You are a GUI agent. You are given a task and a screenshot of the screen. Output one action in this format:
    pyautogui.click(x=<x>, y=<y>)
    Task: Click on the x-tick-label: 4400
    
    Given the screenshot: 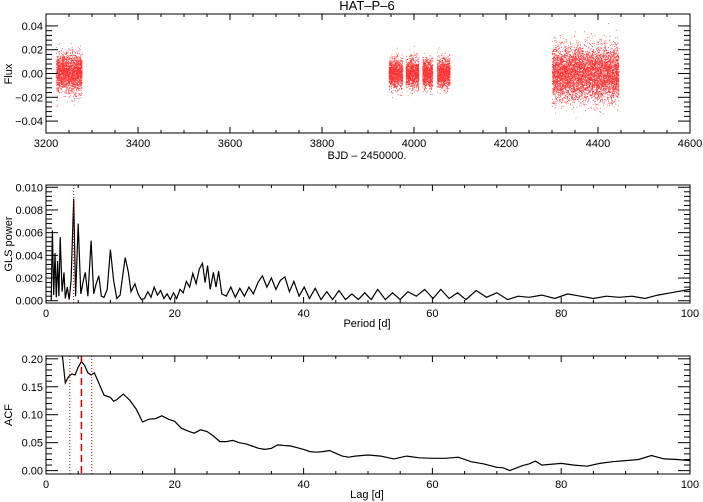 What is the action you would take?
    pyautogui.click(x=598, y=144)
    